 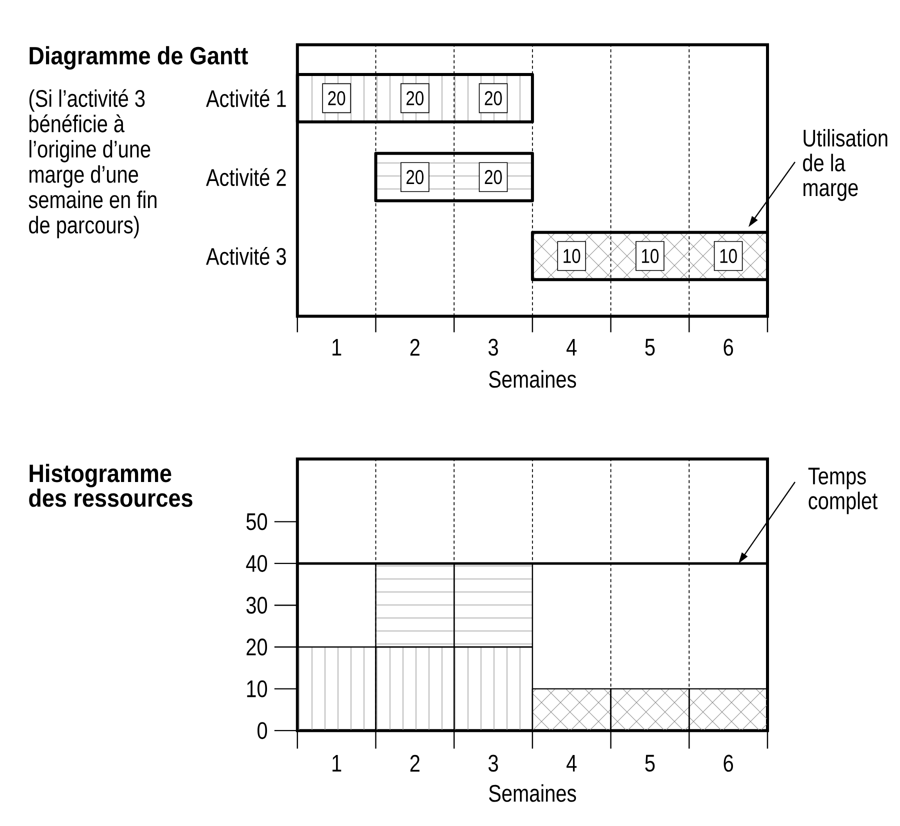 I want to click on y-tick-label: 0, so click(x=263, y=731).